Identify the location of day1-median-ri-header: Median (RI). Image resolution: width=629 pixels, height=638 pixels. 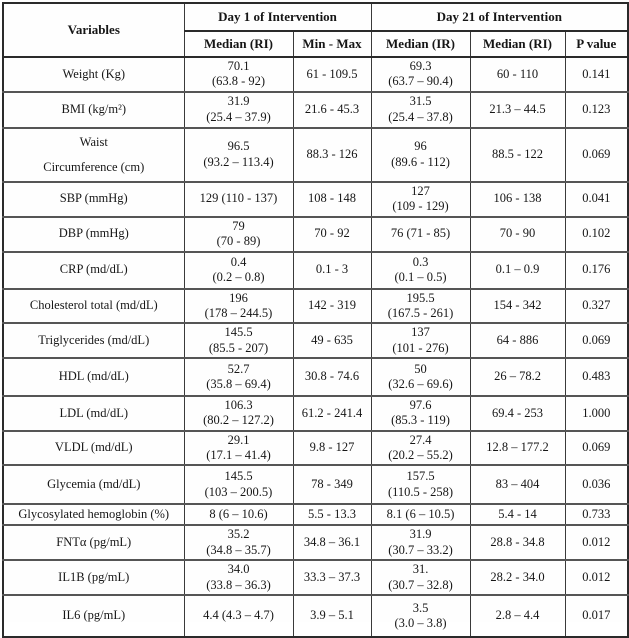
(238, 44).